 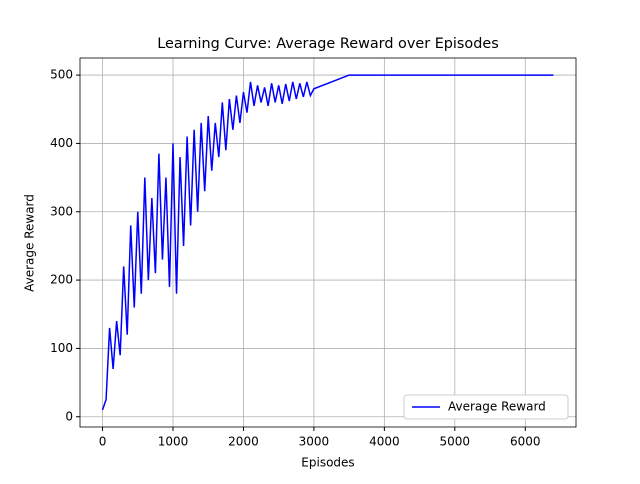 I want to click on y-axis-label: Average Reward, so click(x=30, y=243).